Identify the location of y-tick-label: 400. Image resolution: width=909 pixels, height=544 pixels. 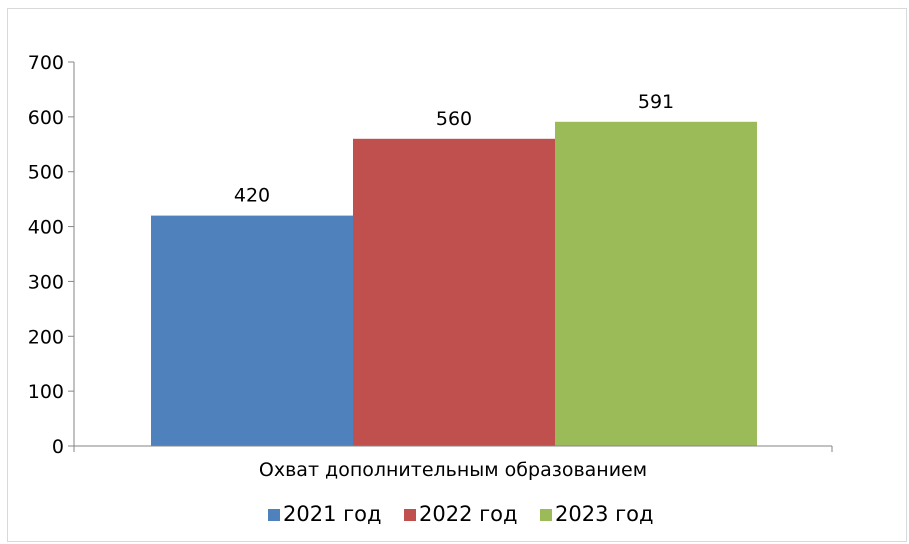
(46, 228).